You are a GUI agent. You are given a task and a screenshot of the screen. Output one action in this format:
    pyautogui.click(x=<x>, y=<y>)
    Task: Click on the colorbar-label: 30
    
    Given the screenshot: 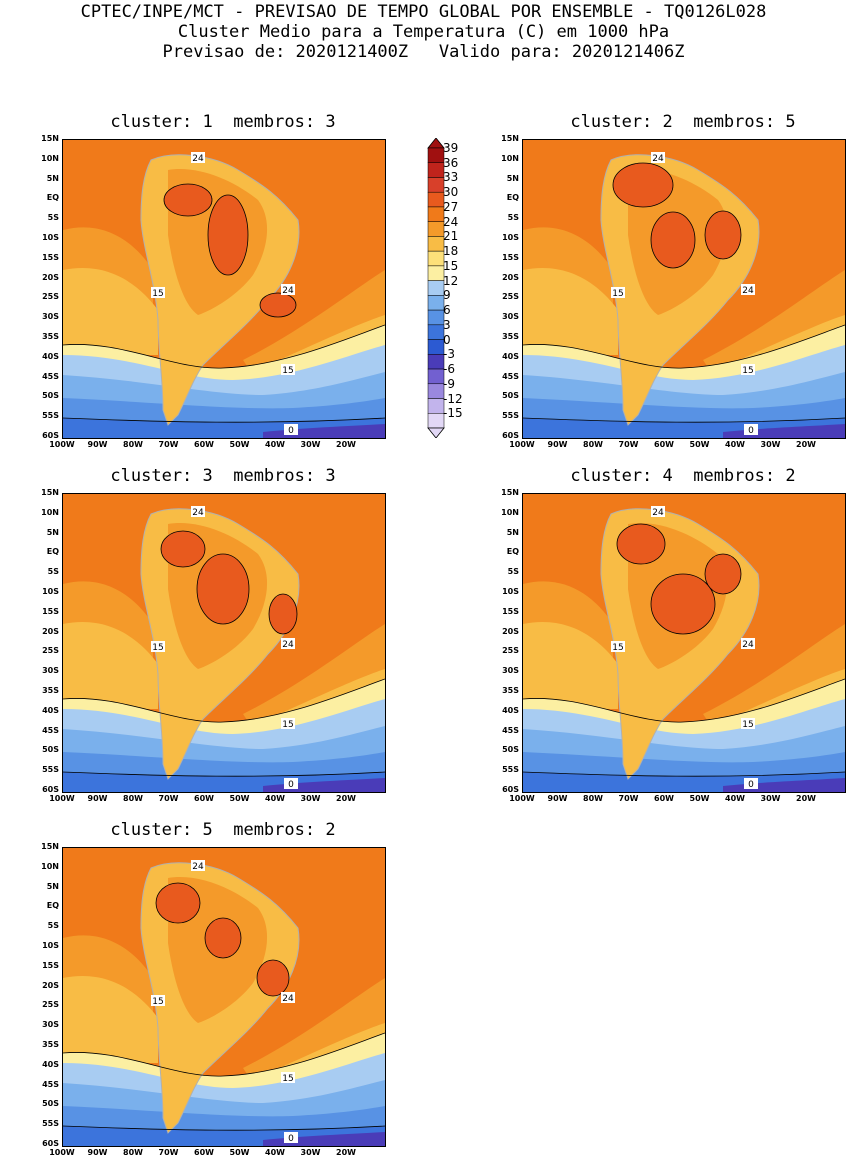 What is the action you would take?
    pyautogui.click(x=451, y=192)
    